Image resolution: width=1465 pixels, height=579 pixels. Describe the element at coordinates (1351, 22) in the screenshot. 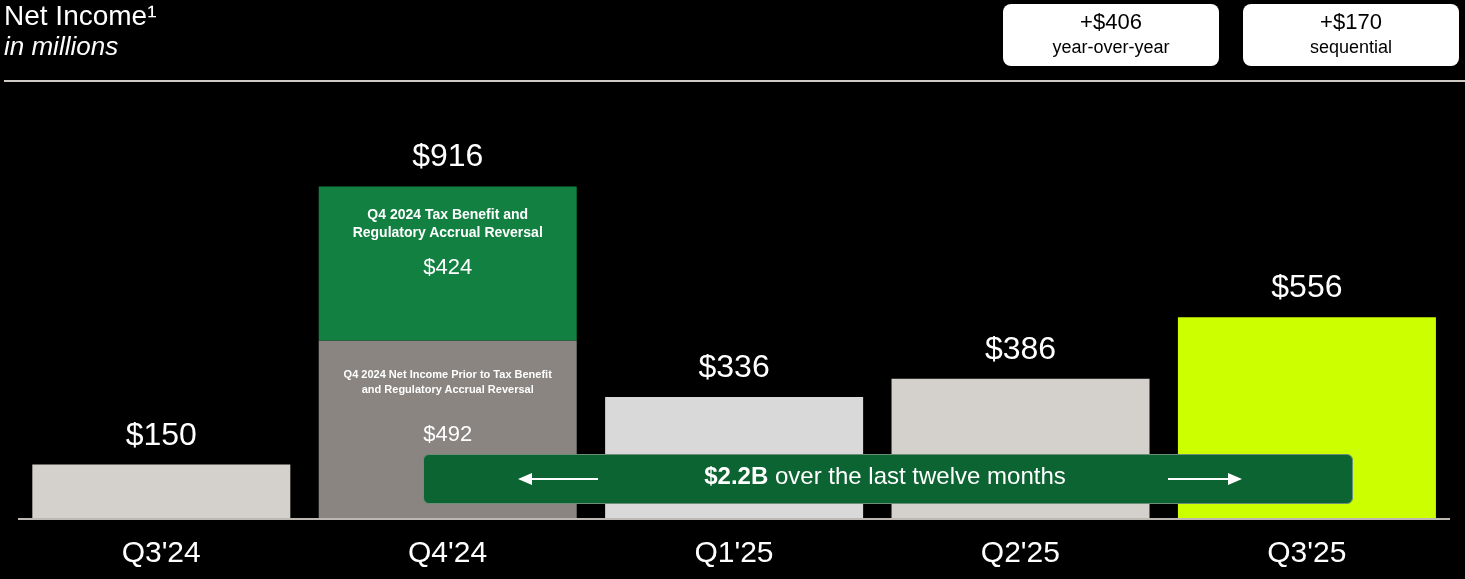

I see `text: +$170` at that location.